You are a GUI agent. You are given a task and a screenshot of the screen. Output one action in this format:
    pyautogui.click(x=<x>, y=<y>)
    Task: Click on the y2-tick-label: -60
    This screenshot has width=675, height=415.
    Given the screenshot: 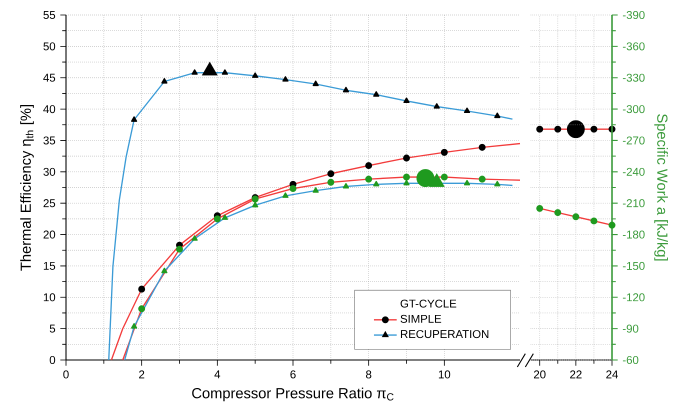 What is the action you would take?
    pyautogui.click(x=630, y=360)
    